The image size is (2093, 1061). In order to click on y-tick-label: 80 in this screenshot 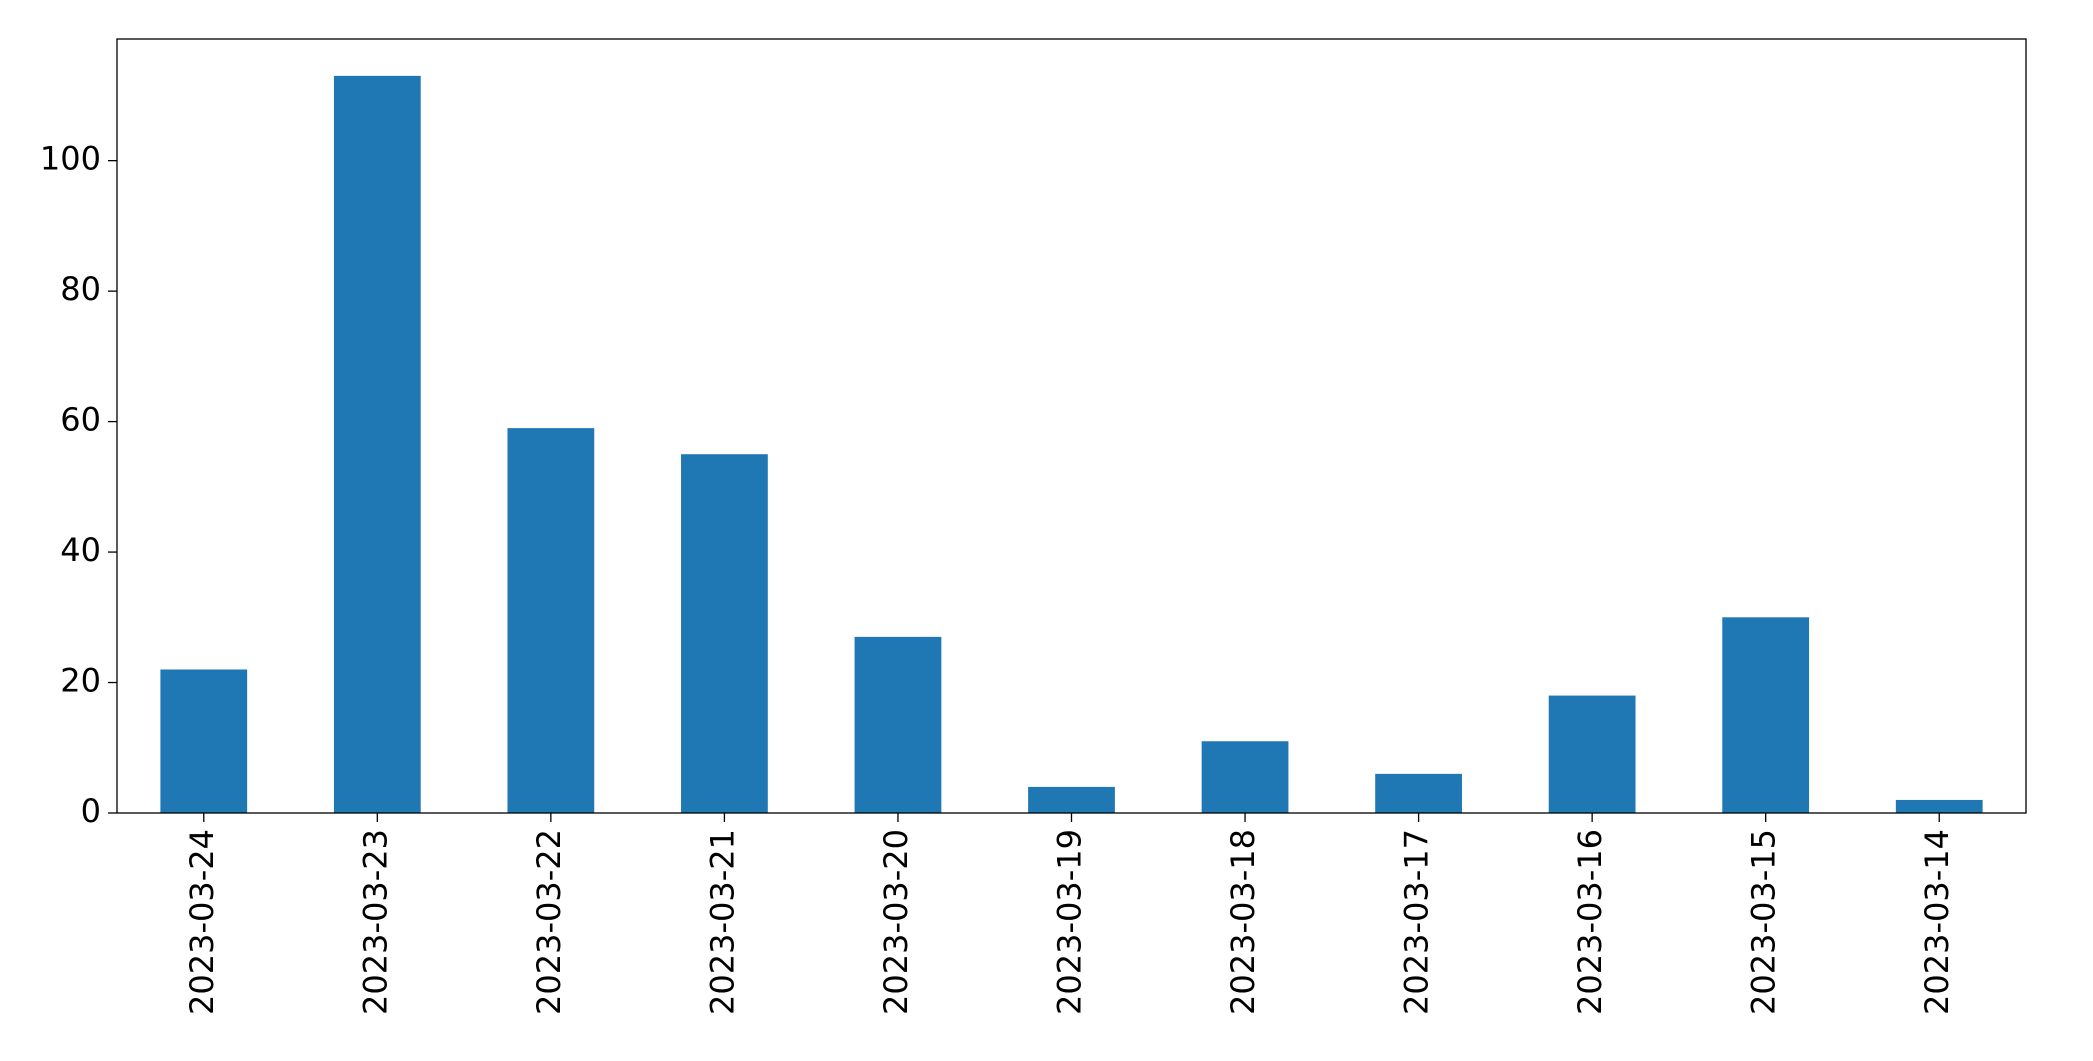, I will do `click(80, 289)`.